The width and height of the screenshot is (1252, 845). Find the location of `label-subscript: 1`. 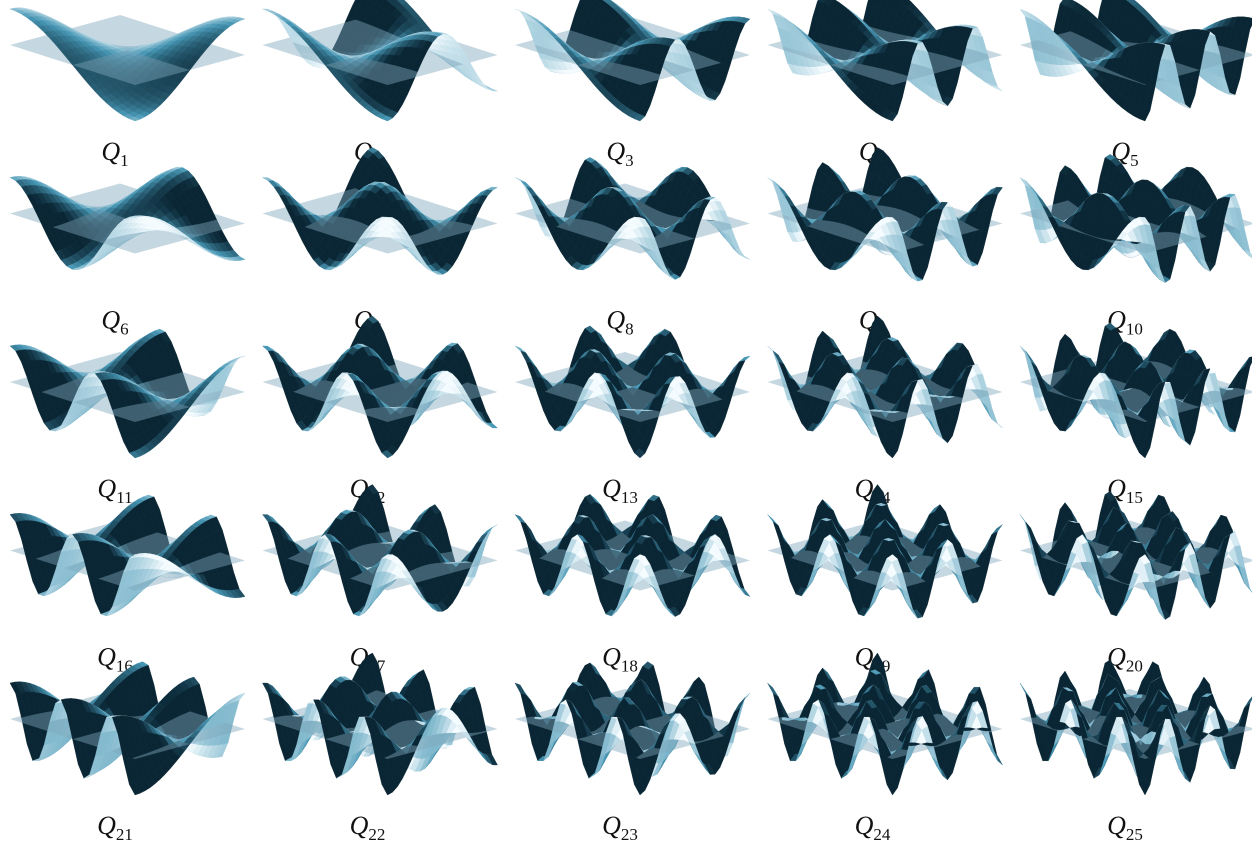

label-subscript: 1 is located at coordinates (124, 160).